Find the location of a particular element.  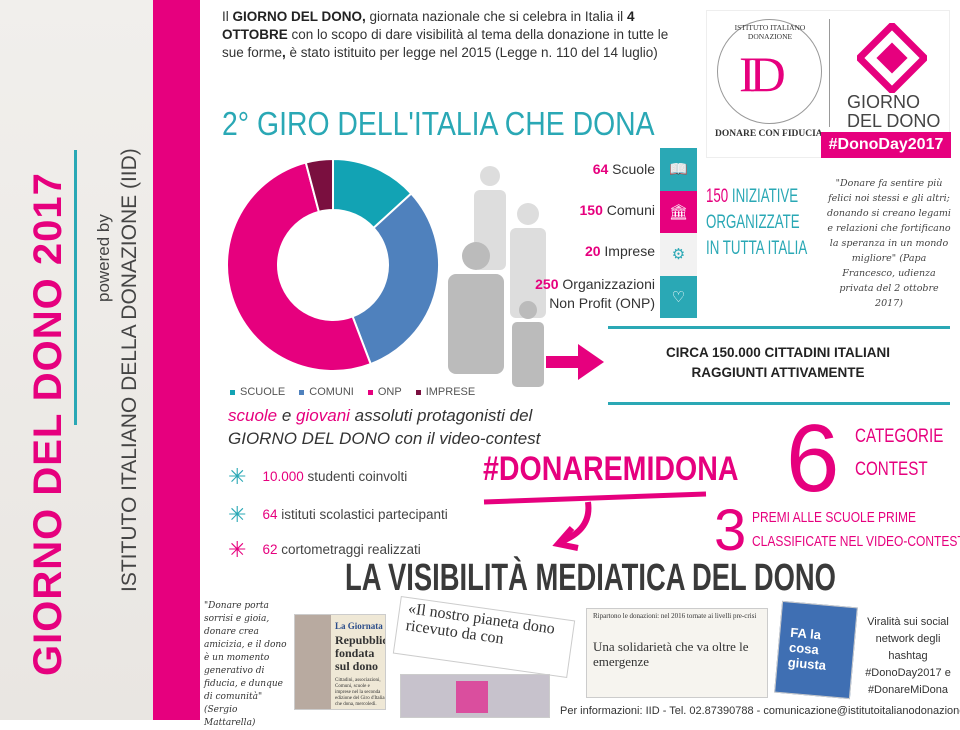

iid-mark: ID is located at coordinates (762, 74).